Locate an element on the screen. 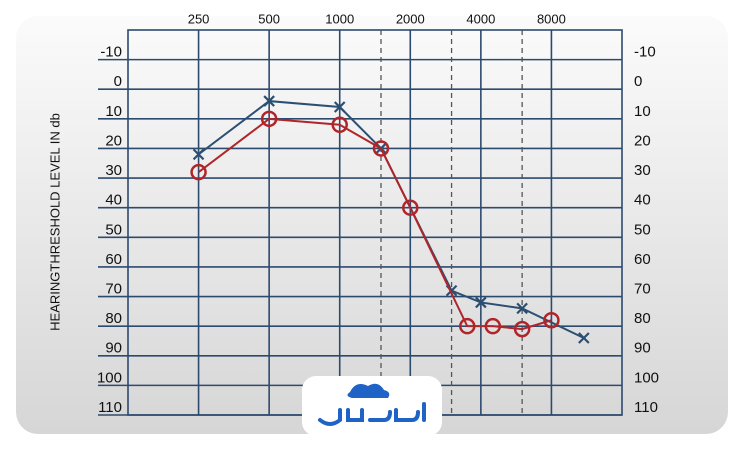  y-tick-label: 90 is located at coordinates (113, 348).